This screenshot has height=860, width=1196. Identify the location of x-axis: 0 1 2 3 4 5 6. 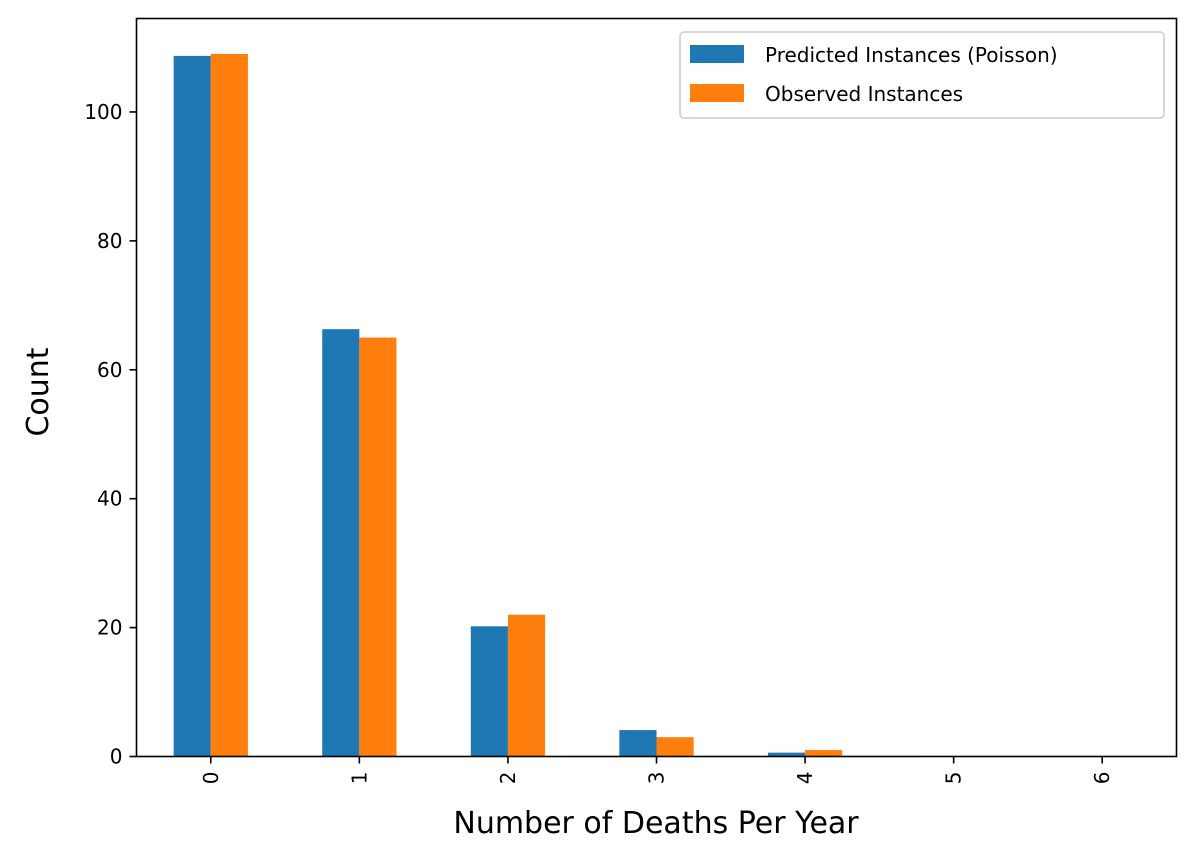
(656, 770).